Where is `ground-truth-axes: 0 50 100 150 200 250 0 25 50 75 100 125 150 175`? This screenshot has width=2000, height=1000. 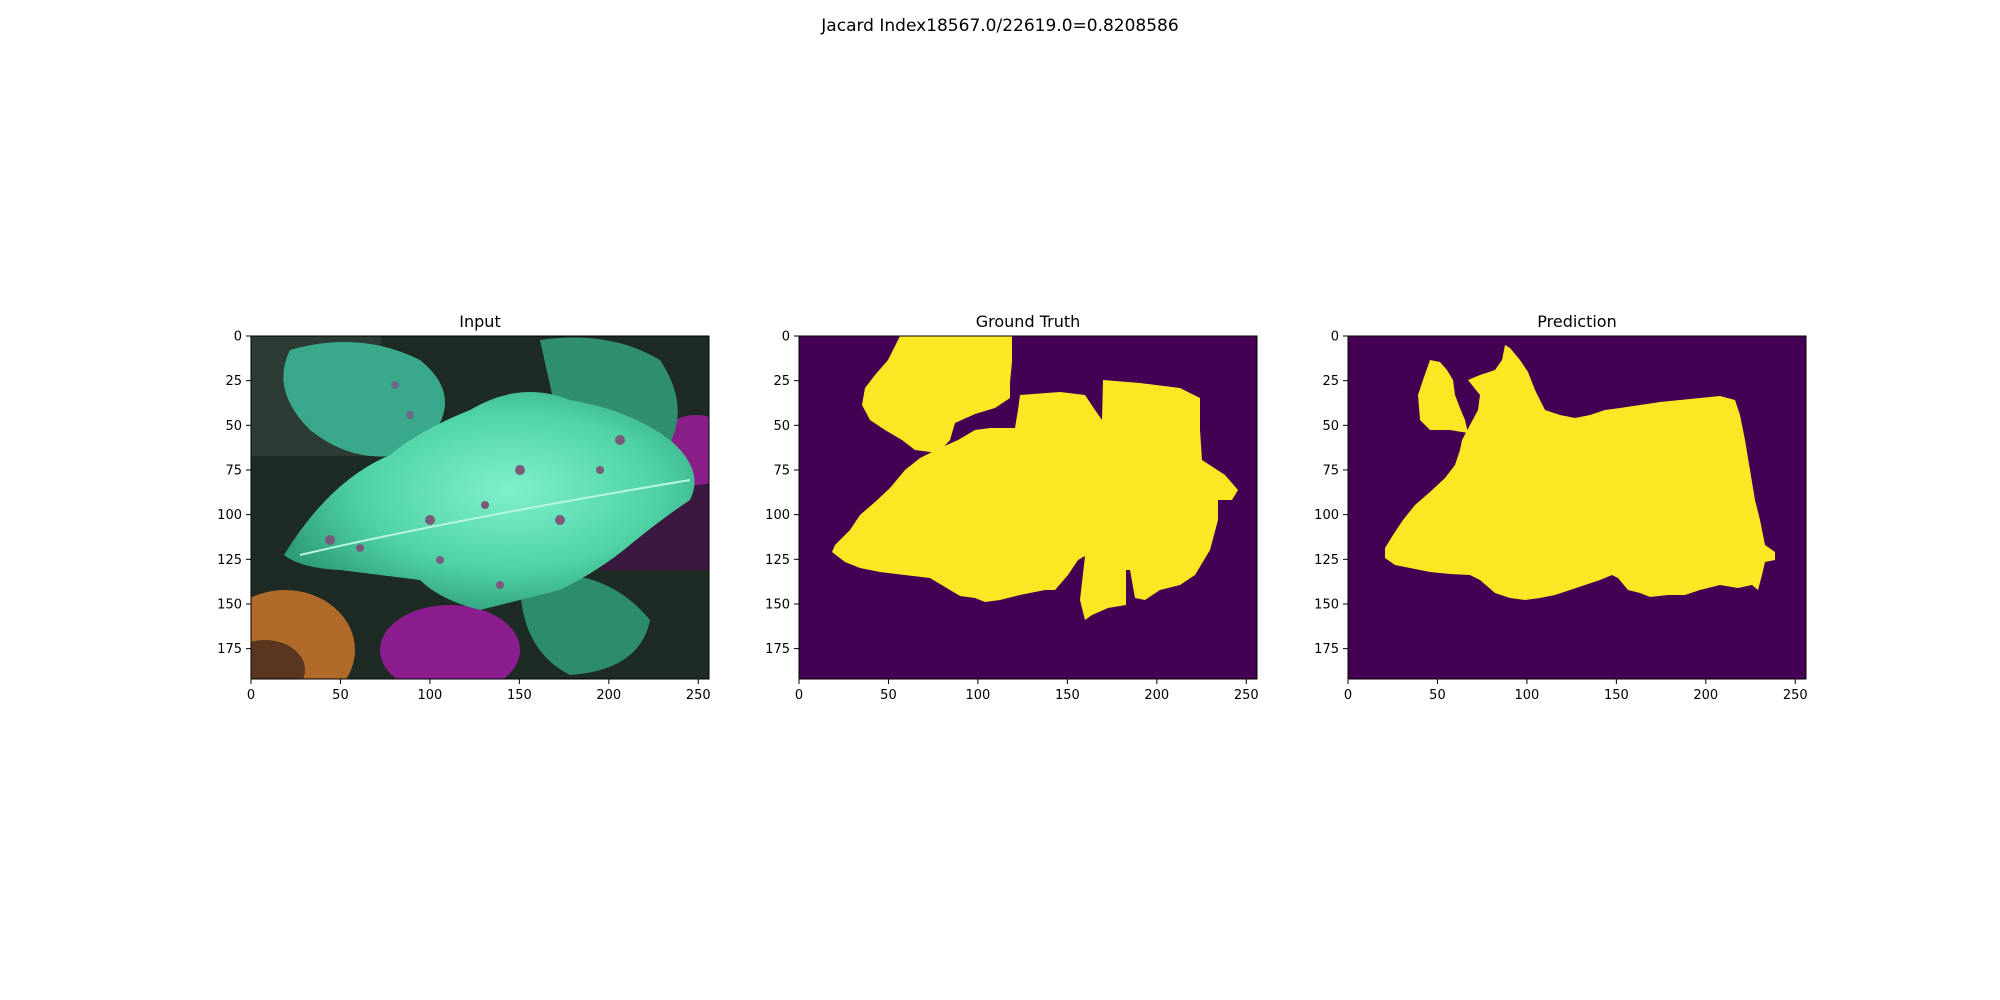
ground-truth-axes: 0 50 100 150 200 250 0 25 50 75 100 125 150 175 is located at coordinates (1012, 517).